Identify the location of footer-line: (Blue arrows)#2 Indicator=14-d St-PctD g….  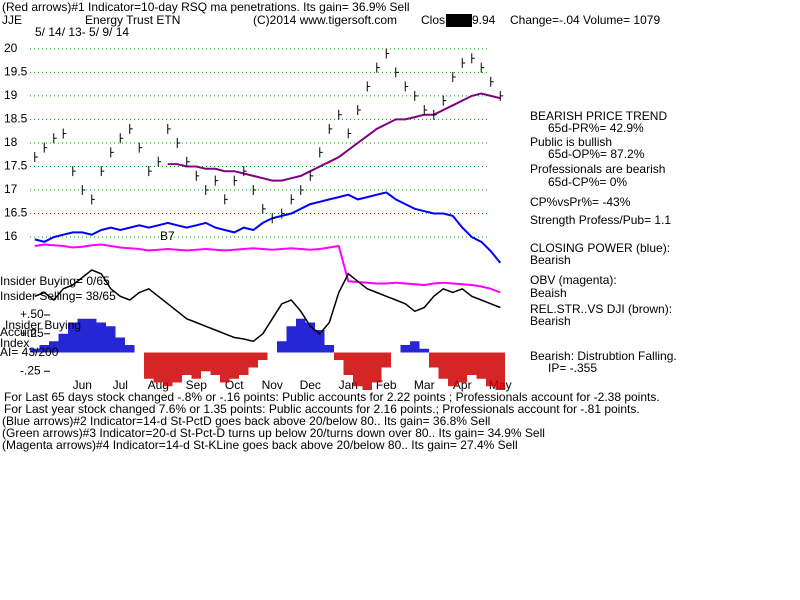
(246, 421).